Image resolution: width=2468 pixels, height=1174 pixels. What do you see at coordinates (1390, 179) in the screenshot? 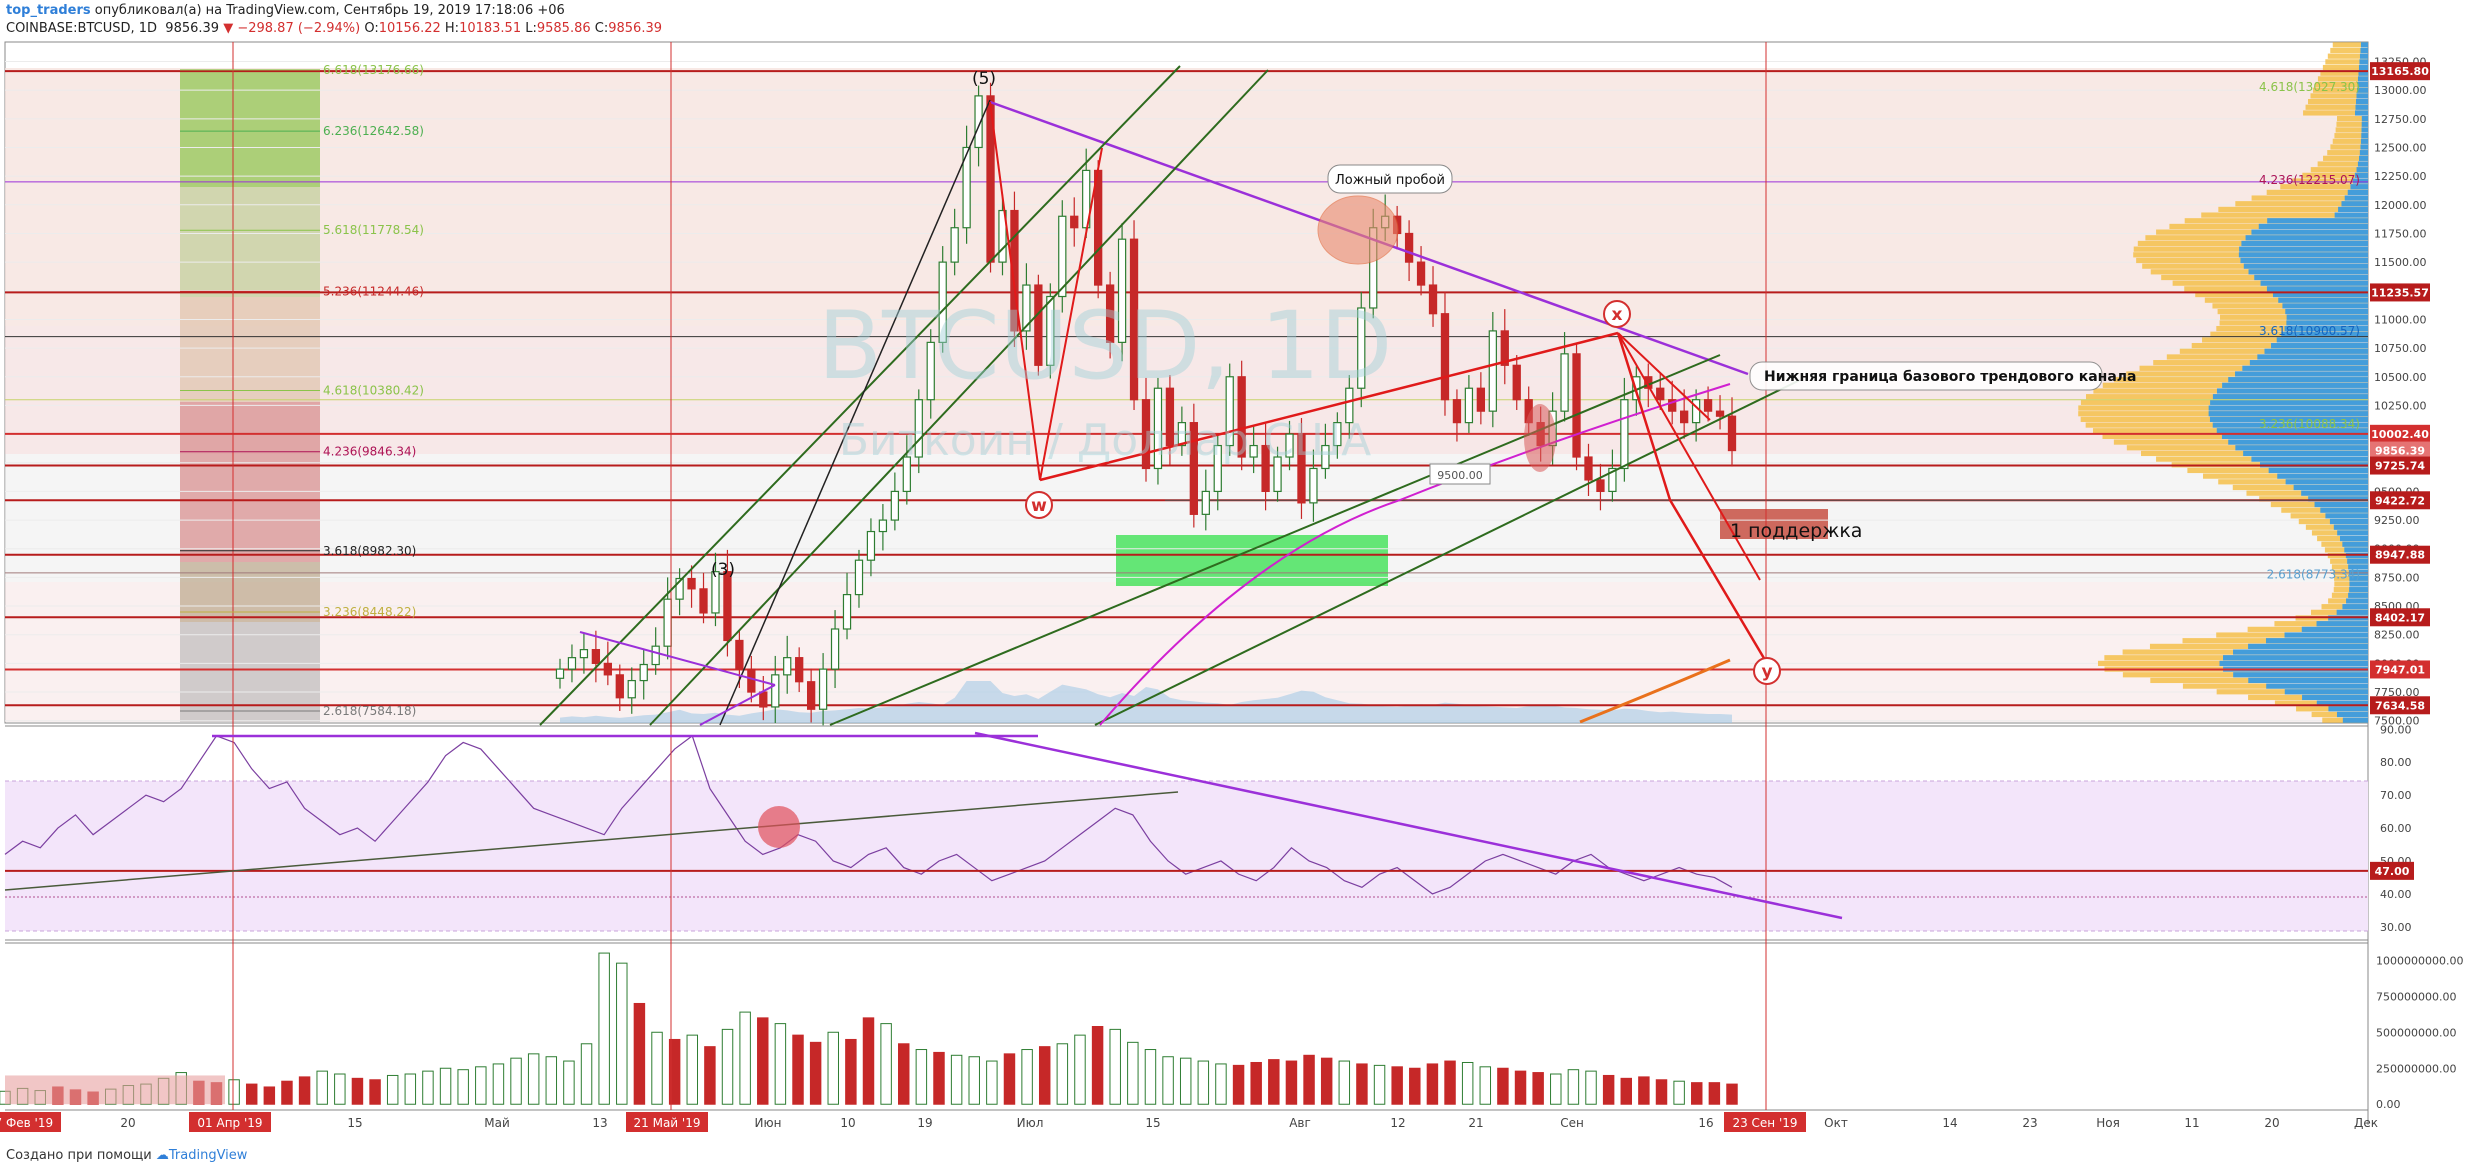
I see `false-breakout-callout: Ложный пробой` at bounding box center [1390, 179].